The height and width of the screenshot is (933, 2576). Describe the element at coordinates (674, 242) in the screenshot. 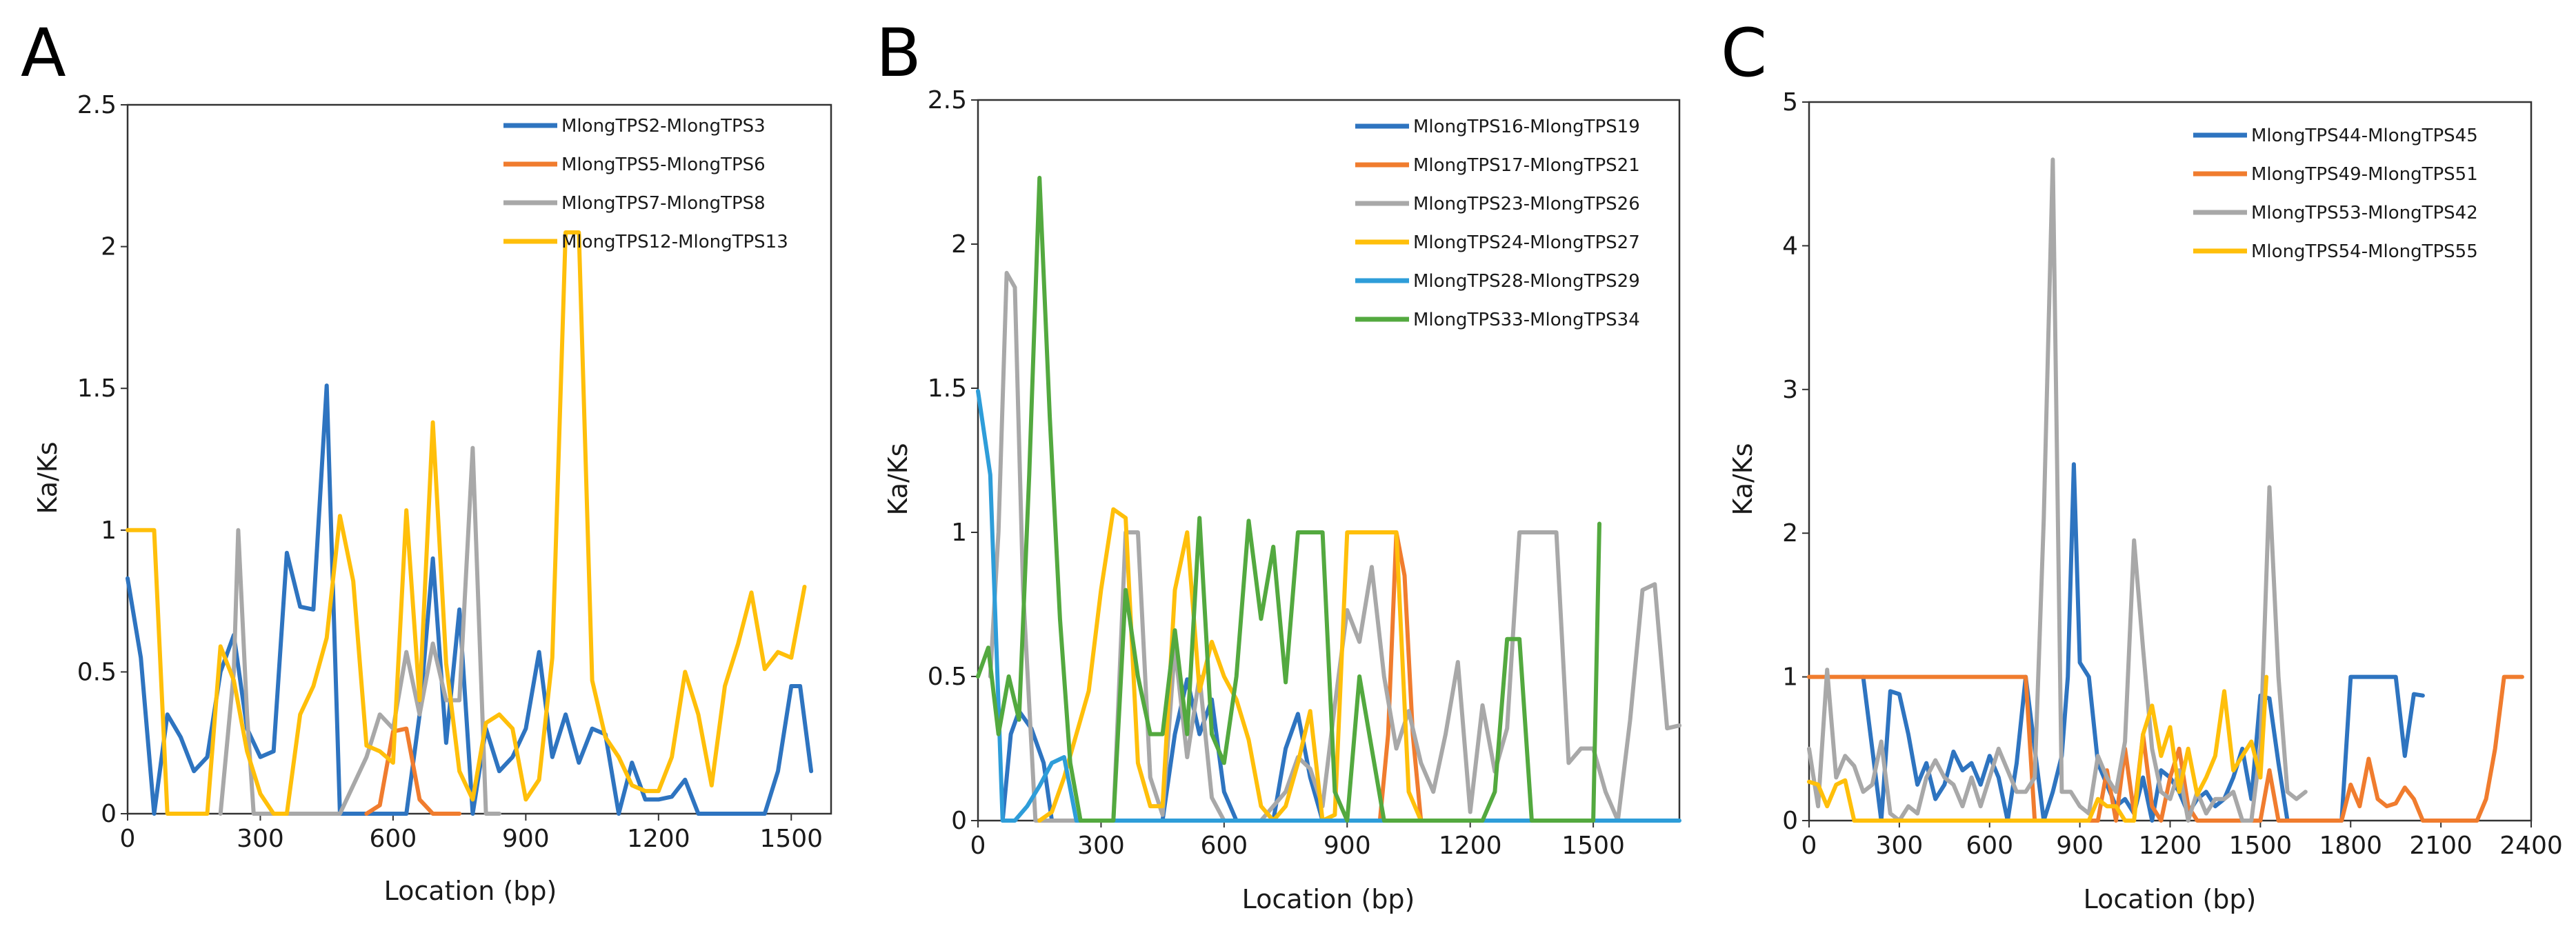

I see `legend-label: MlongTPS12-MlongTPS13` at that location.